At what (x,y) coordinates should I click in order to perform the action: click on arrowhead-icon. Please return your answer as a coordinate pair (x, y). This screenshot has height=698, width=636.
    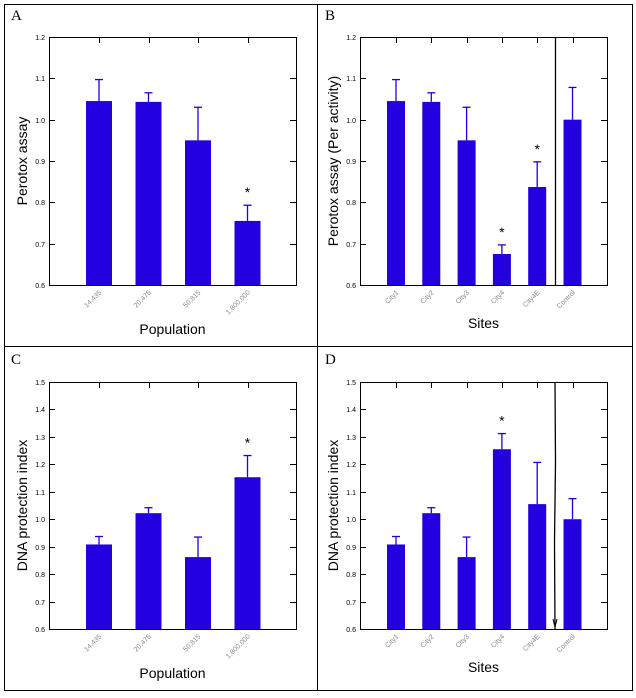
    Looking at the image, I should click on (555, 623).